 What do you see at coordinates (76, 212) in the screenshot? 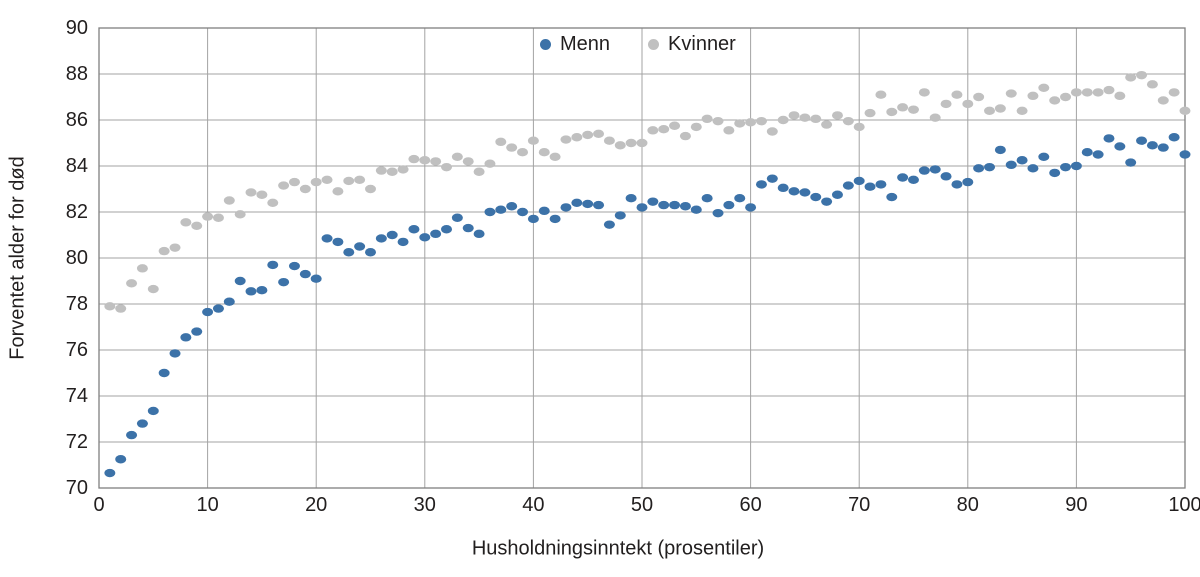
I see `y-tick-label: 82` at bounding box center [76, 212].